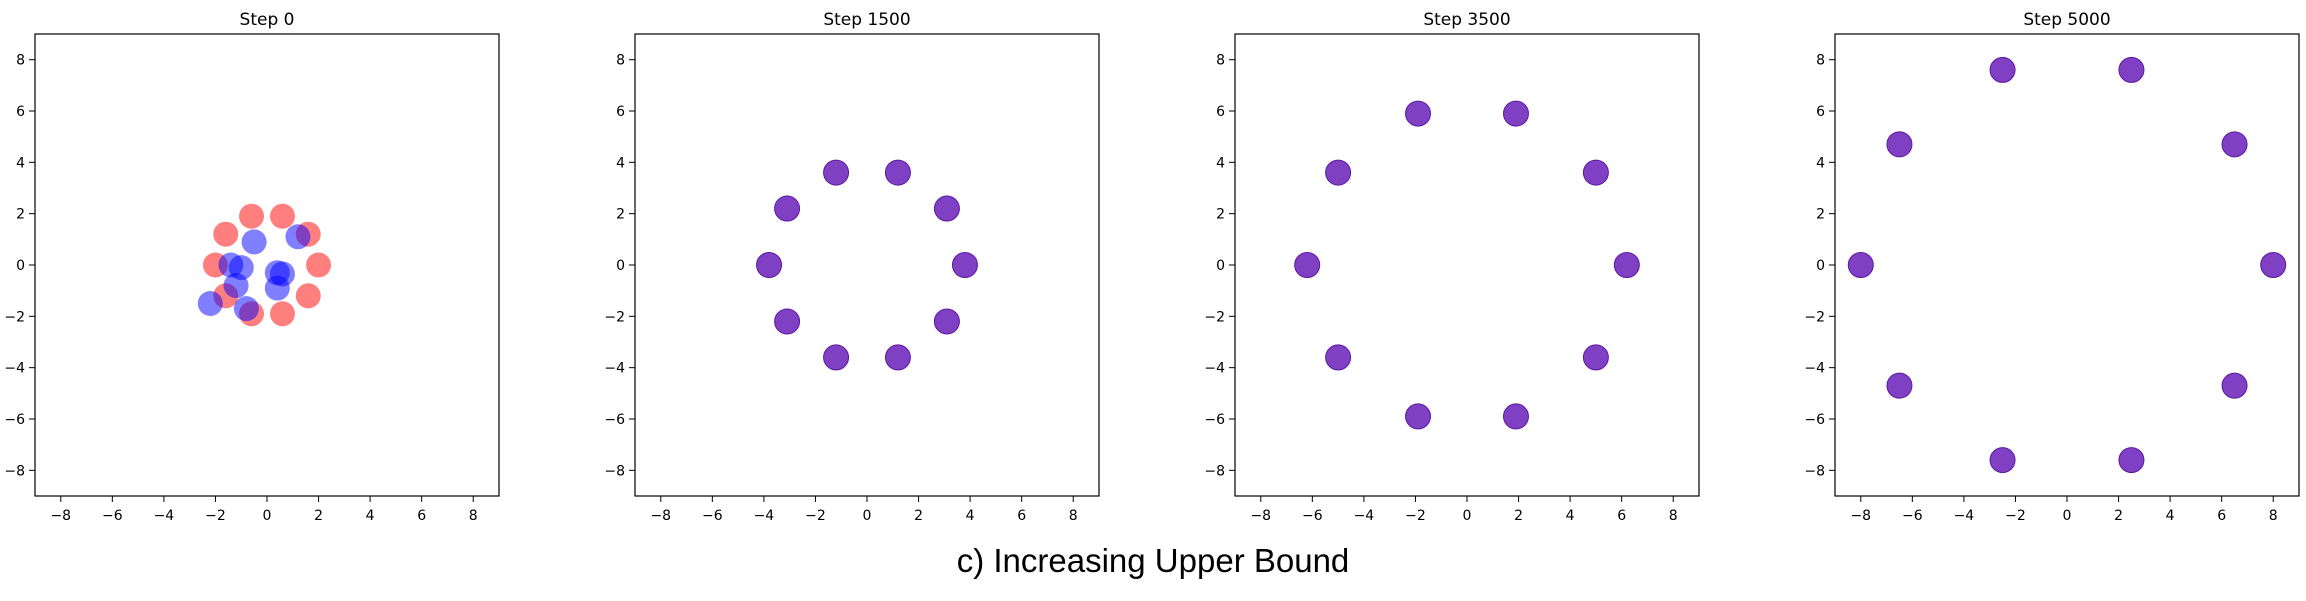 Image resolution: width=2306 pixels, height=601 pixels. I want to click on chart-title: Step 1500, so click(866, 20).